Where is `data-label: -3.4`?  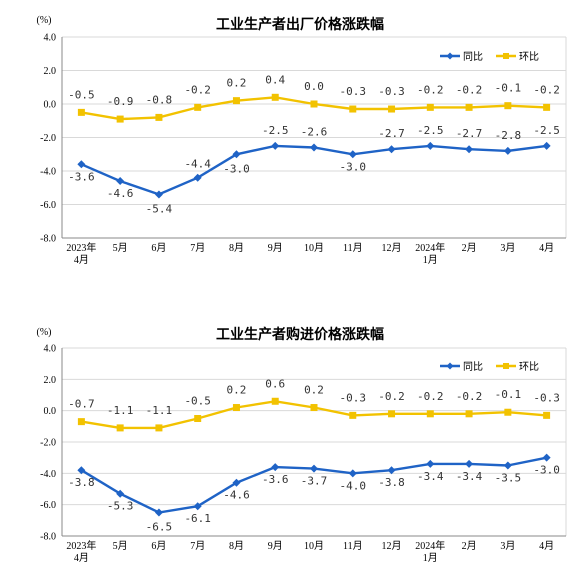 data-label: -3.4 is located at coordinates (430, 476).